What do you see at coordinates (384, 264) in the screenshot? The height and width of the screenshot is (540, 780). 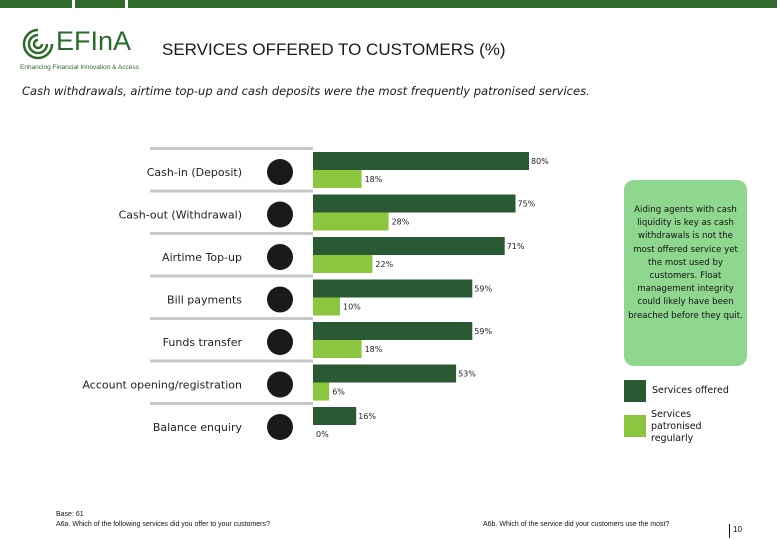 I see `bar-patronised-label: 22%` at bounding box center [384, 264].